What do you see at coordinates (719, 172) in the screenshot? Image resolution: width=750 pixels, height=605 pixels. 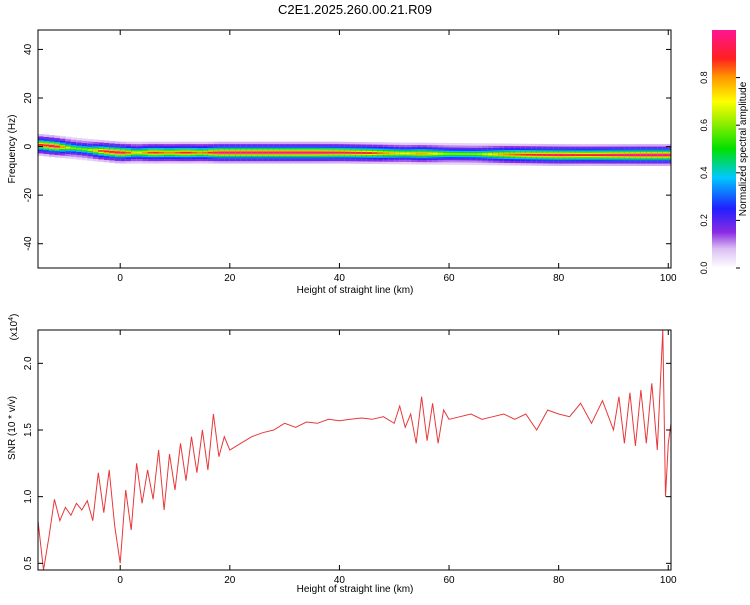 I see `colorbar-ticks: 0.0 0.2 0.4 0.6 0.8` at bounding box center [719, 172].